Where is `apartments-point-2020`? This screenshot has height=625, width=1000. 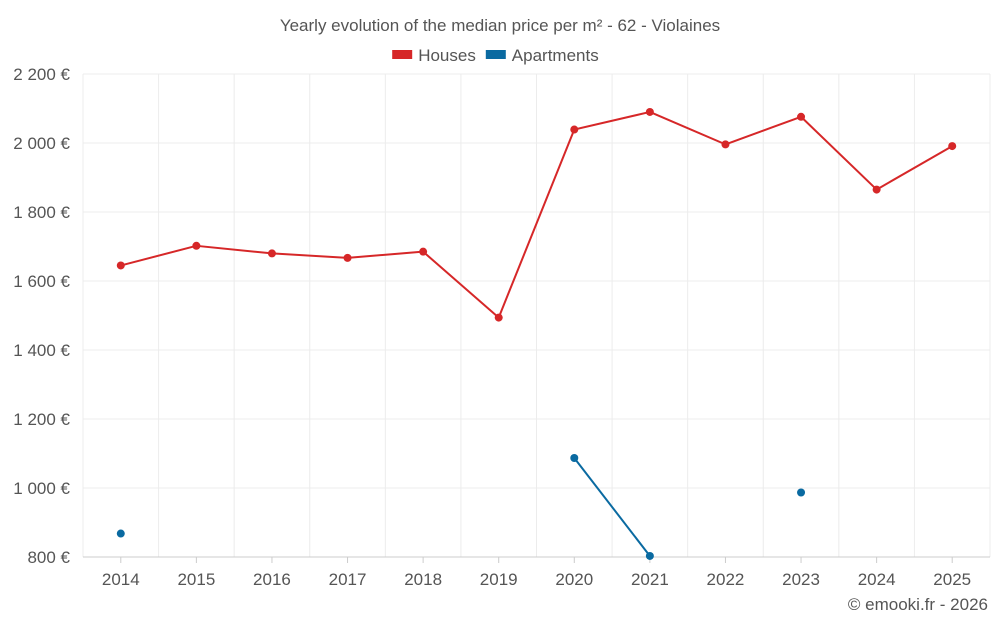 apartments-point-2020 is located at coordinates (574, 457).